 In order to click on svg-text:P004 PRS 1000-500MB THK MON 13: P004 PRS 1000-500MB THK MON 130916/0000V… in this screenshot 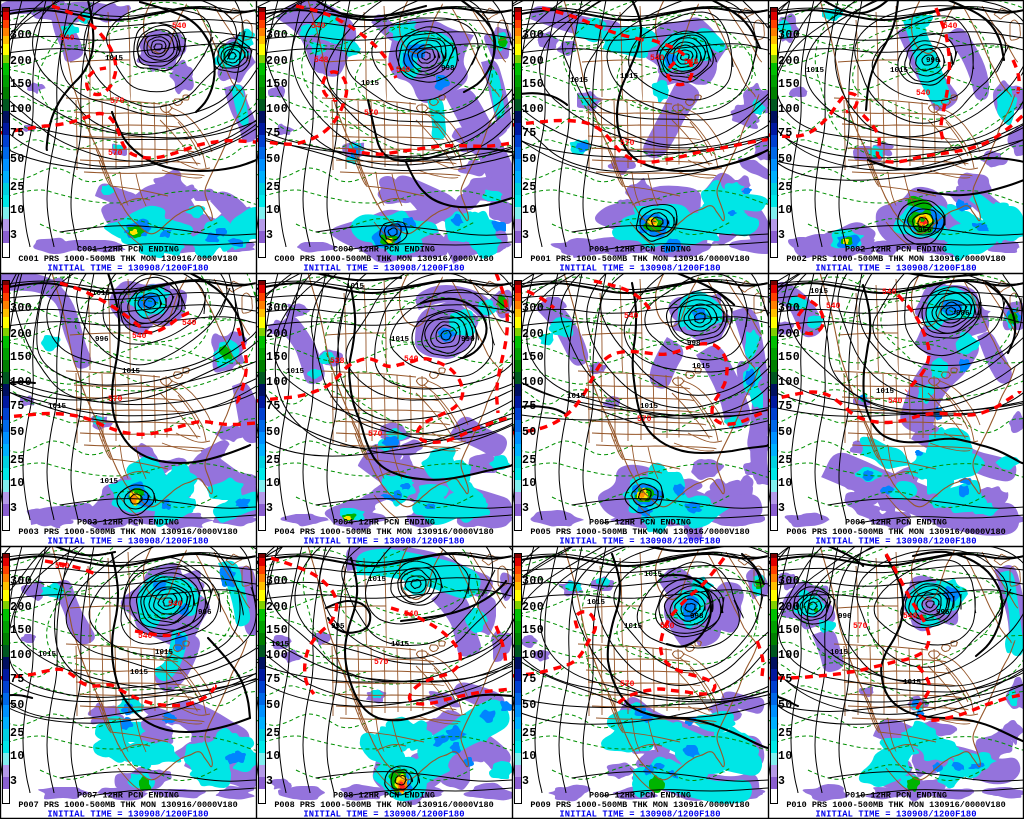, I will do `click(383, 532)`.